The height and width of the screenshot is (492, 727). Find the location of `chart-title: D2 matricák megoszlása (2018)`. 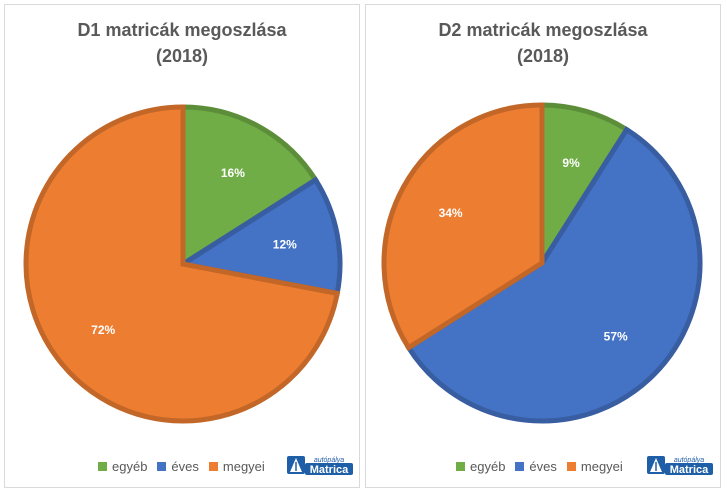

chart-title: D2 matricák megoszlása (2018) is located at coordinates (543, 43).